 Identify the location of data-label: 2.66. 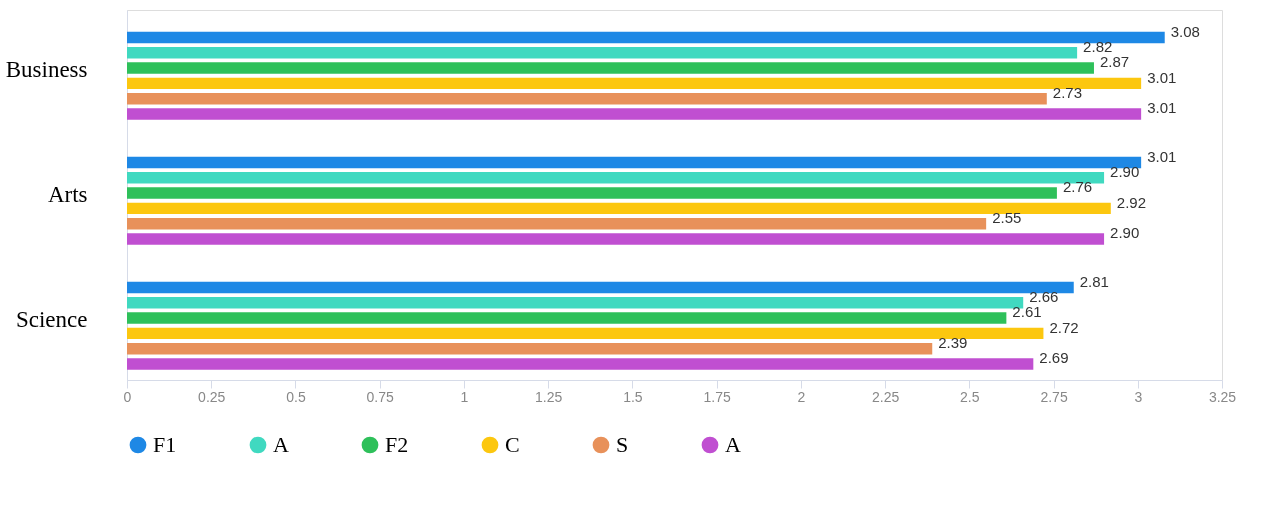
(1044, 297).